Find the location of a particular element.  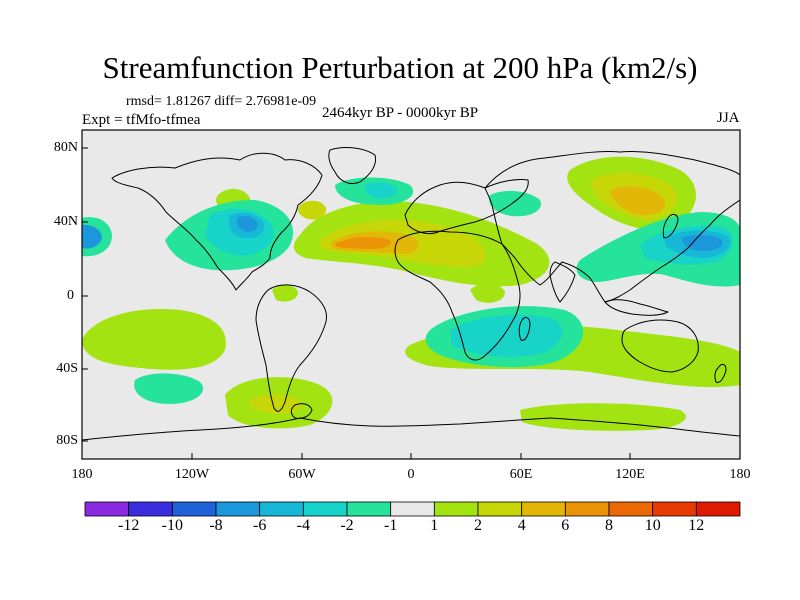

xtick-60e: 60E is located at coordinates (521, 474).